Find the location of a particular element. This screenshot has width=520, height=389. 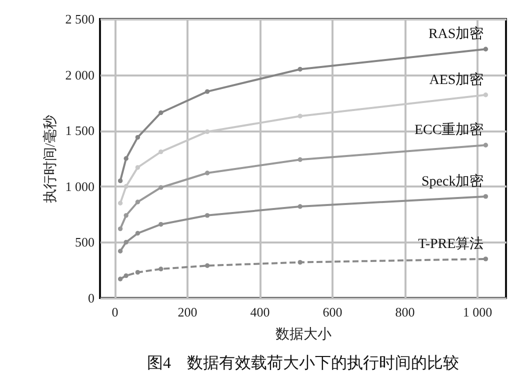

y-tick-label: 2 500 is located at coordinates (79, 19).